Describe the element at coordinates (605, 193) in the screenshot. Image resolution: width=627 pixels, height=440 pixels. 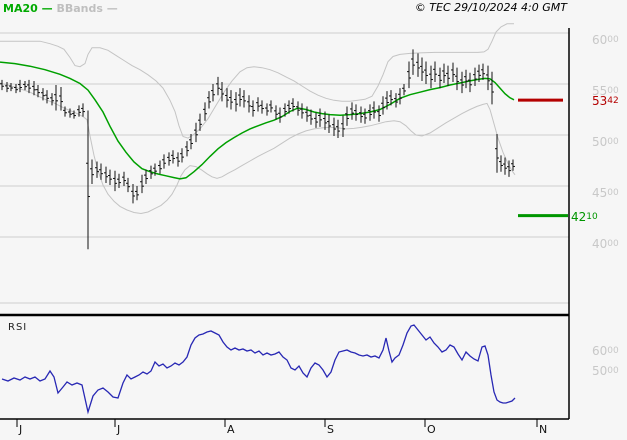
I see `price-label-4500: 4500` at that location.